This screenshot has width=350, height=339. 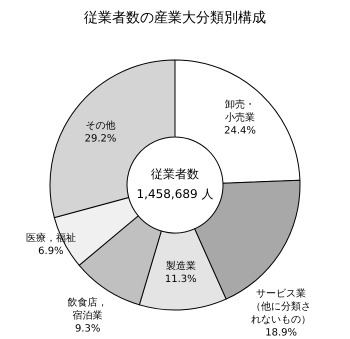 I want to click on annotation: 従業者数 1,458,689 人, so click(x=175, y=184).